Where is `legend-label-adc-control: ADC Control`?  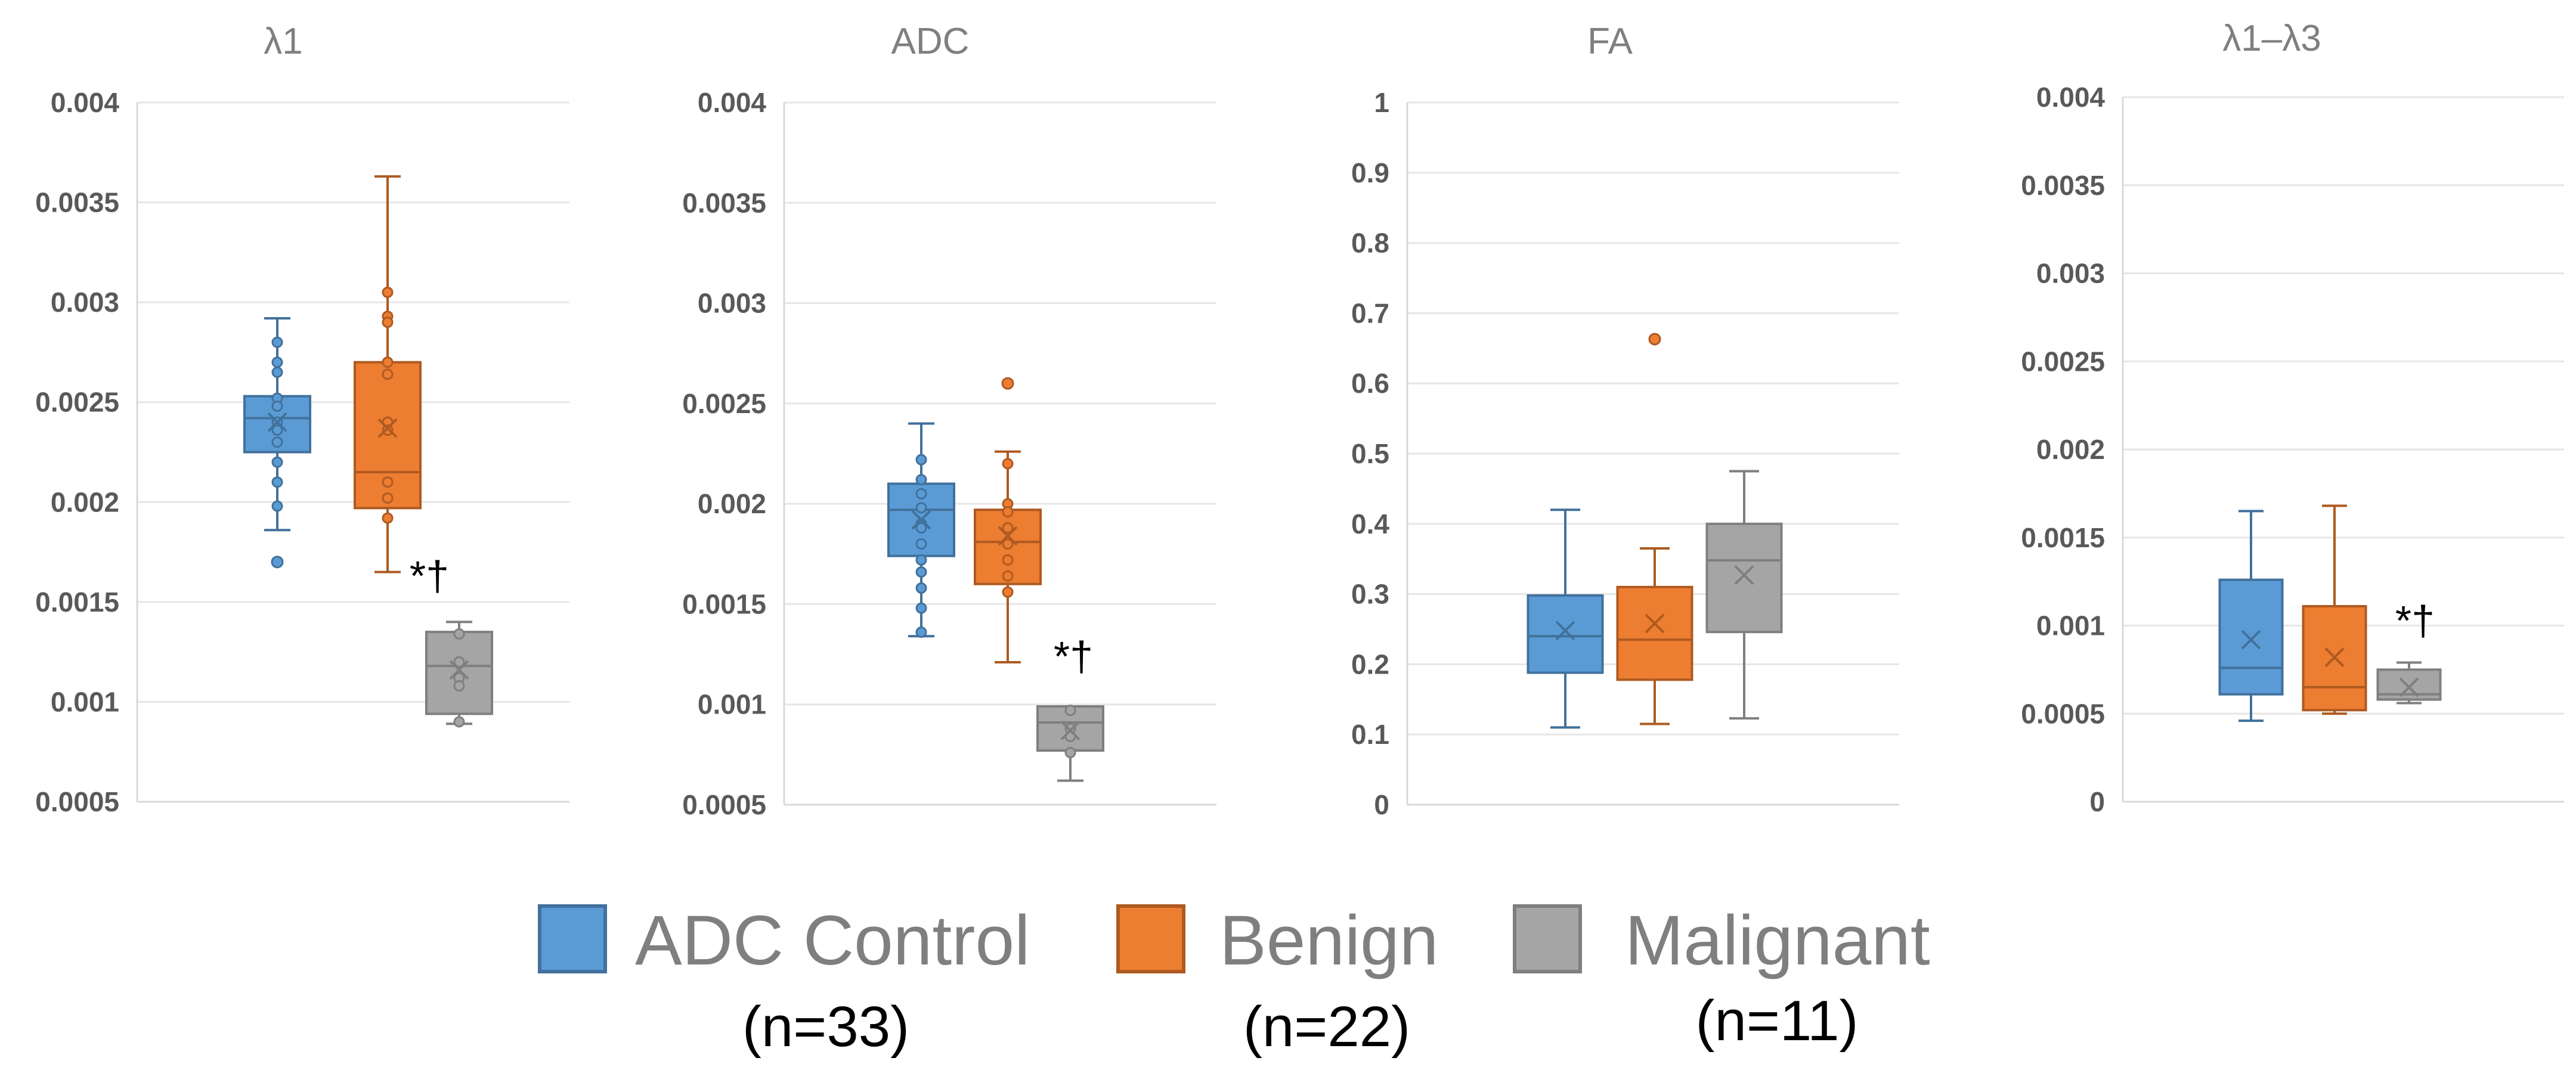
legend-label-adc-control: ADC Control is located at coordinates (833, 940).